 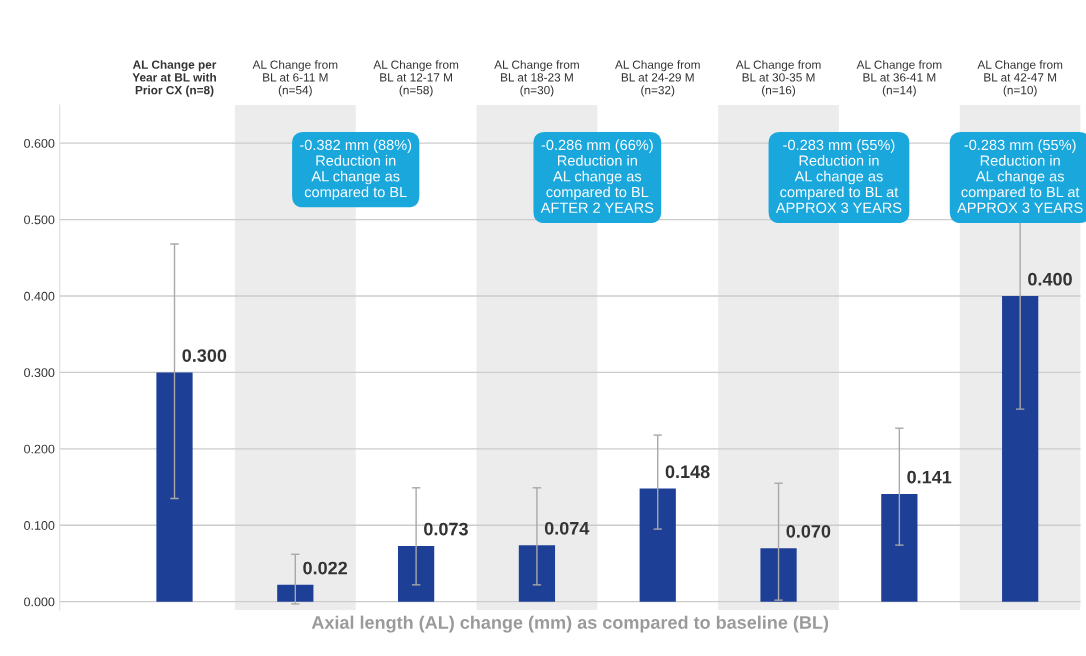 What do you see at coordinates (39, 525) in the screenshot?
I see `y-tick-label: 0.100` at bounding box center [39, 525].